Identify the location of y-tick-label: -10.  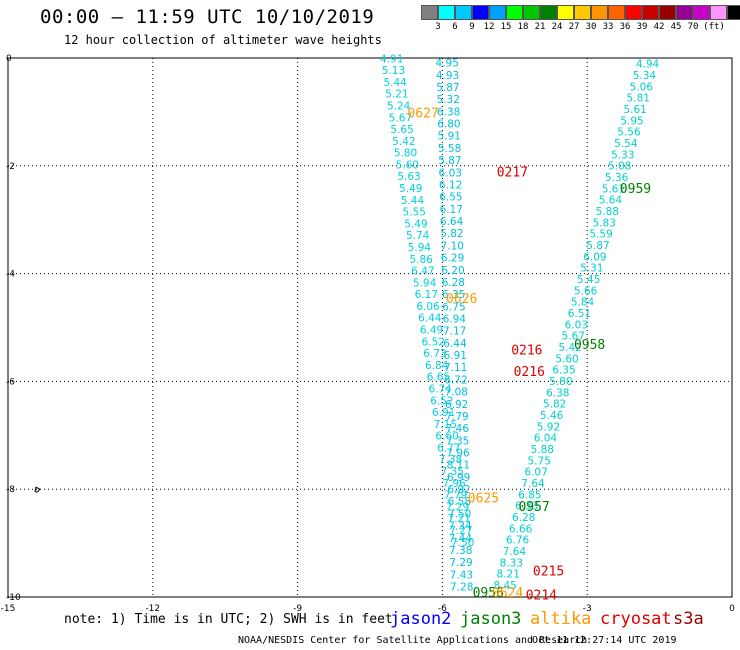
(13, 598).